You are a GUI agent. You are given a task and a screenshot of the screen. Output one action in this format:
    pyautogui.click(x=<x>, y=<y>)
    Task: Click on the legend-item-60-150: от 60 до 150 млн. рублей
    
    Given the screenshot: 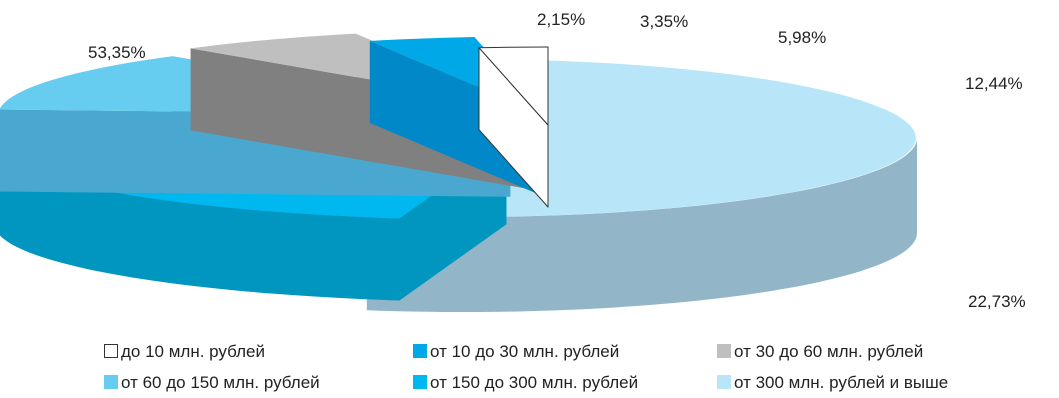 What is the action you would take?
    pyautogui.click(x=212, y=383)
    